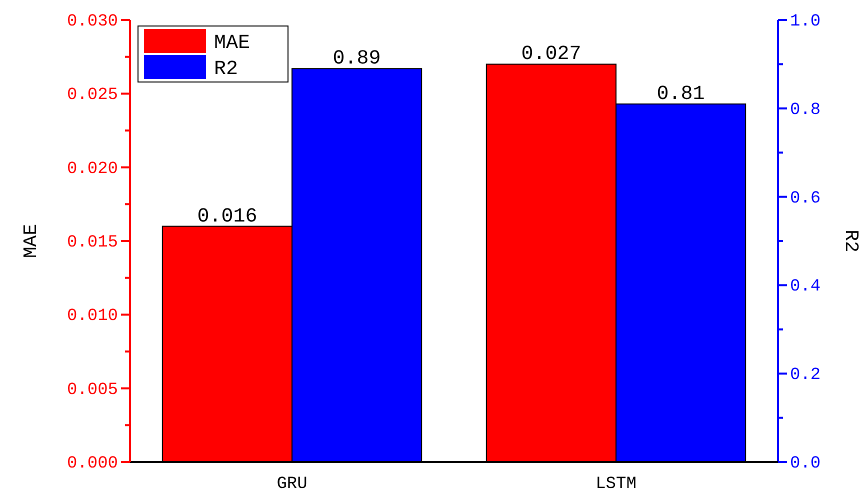 The height and width of the screenshot is (500, 866). What do you see at coordinates (551, 54) in the screenshot?
I see `data-label: 0.027` at bounding box center [551, 54].